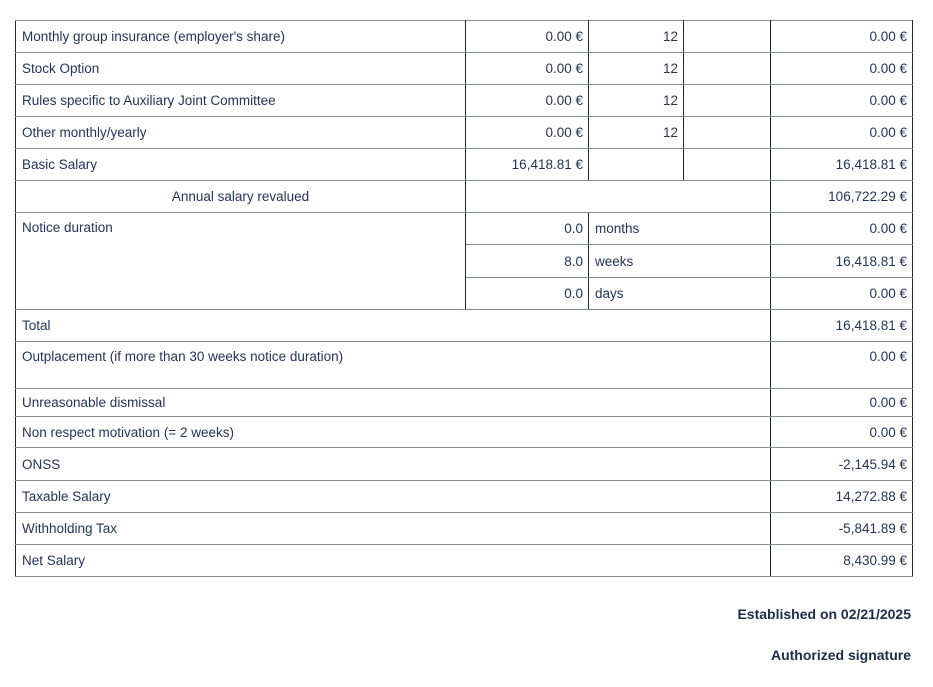 The image size is (933, 687). I want to click on notice-duration-months-months-amount: 0.00 €, so click(841, 228).